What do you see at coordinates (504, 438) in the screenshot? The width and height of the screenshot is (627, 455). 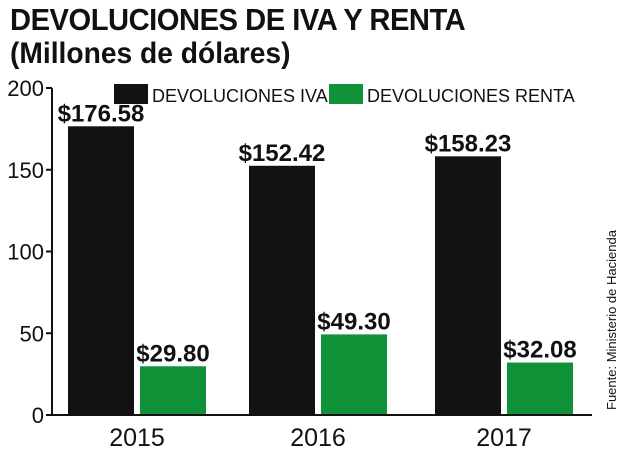 I see `x-tick-label: 2017` at bounding box center [504, 438].